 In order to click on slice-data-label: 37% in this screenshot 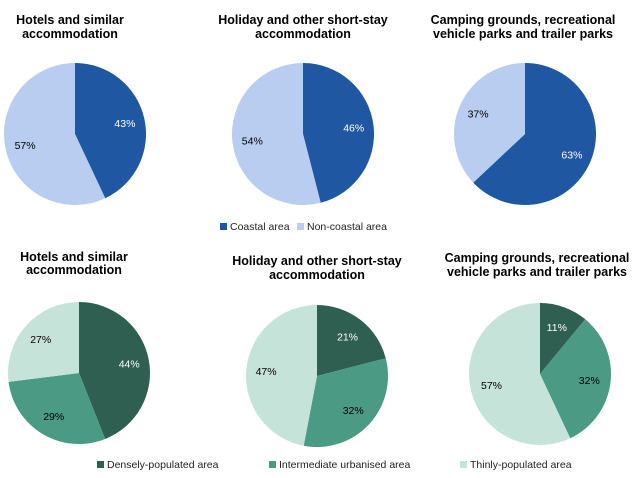, I will do `click(478, 115)`.